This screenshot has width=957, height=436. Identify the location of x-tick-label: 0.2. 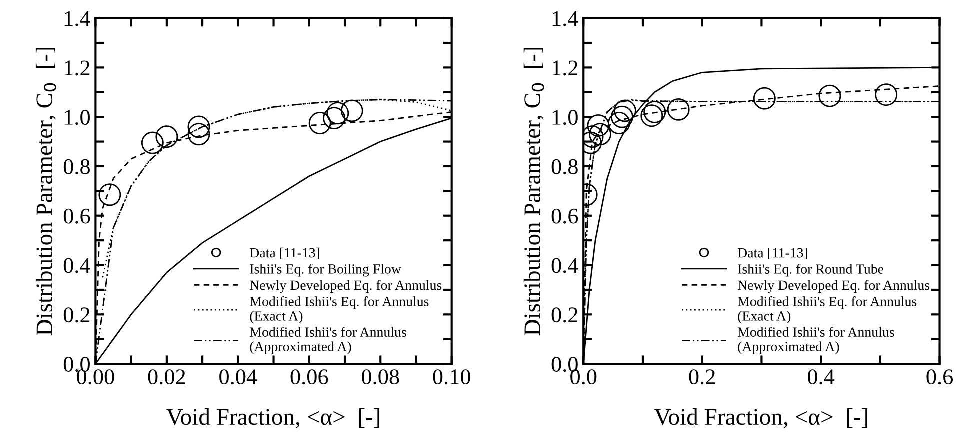
(702, 377).